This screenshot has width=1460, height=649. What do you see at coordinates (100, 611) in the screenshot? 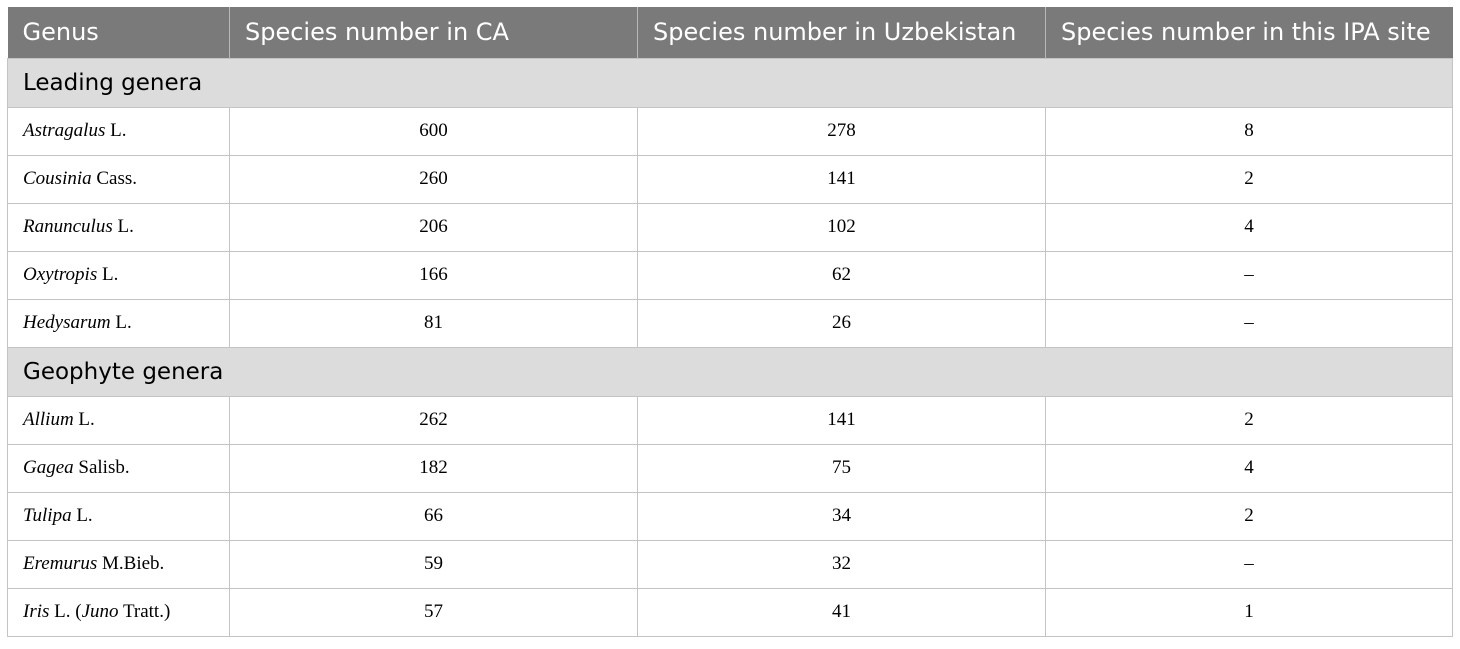
I see `subgenus-name: Juno` at bounding box center [100, 611].